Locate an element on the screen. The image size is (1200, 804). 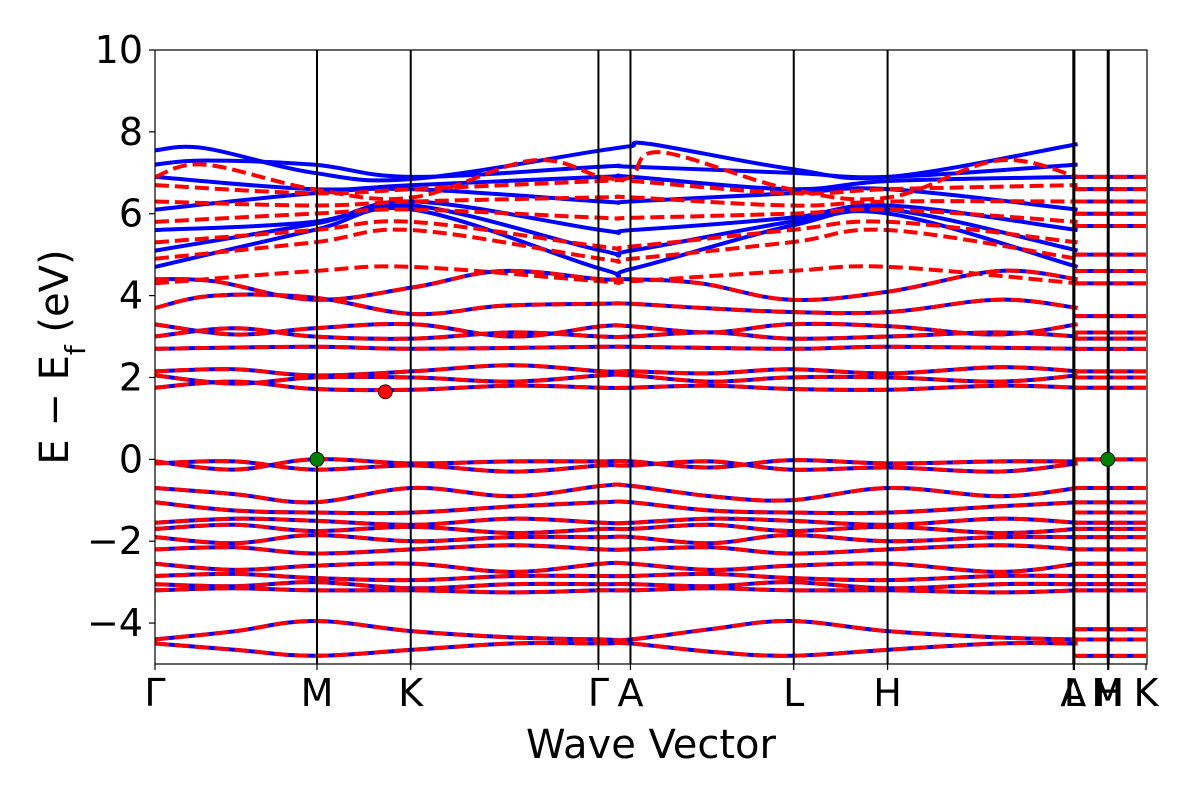
y-axis-title-unit: (eV) is located at coordinates (55, 297).